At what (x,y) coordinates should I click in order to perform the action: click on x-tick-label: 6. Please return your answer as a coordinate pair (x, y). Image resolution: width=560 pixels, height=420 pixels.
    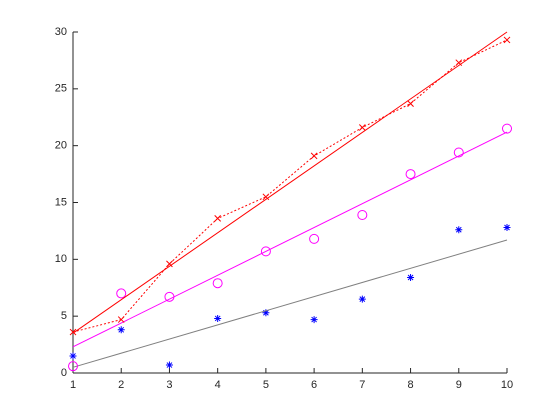
    Looking at the image, I should click on (314, 385).